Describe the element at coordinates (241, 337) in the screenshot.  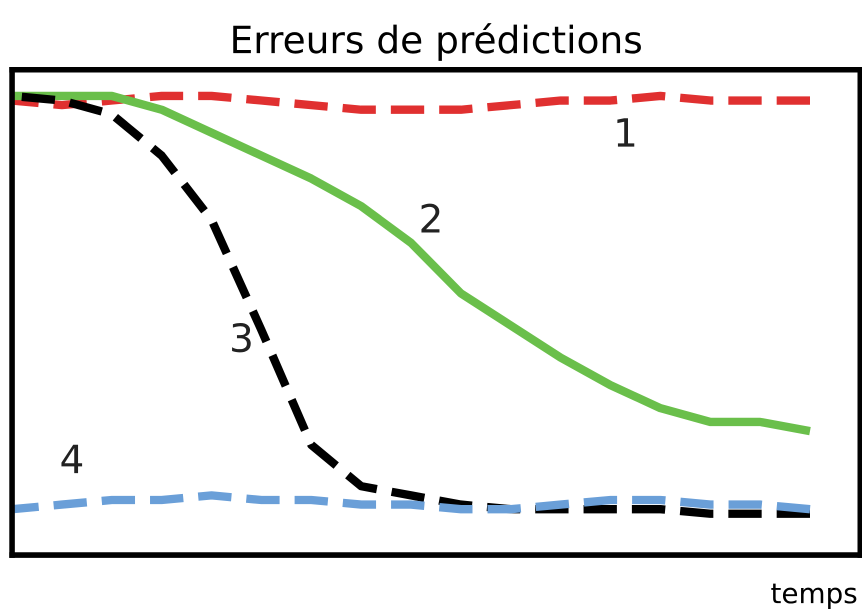
I see `series-label: 3` at that location.